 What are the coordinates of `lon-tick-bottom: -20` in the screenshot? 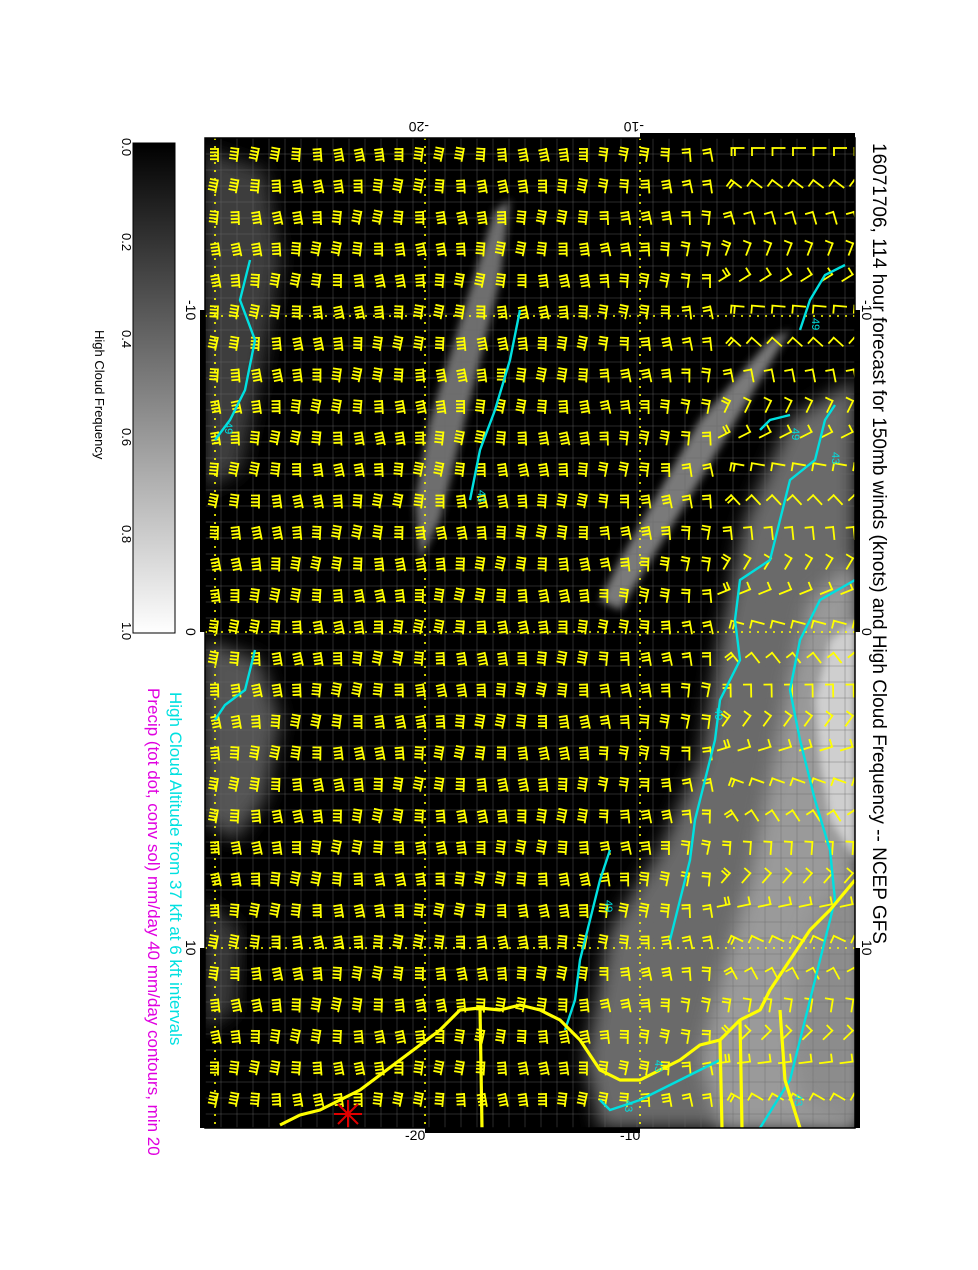 It's located at (415, 1135).